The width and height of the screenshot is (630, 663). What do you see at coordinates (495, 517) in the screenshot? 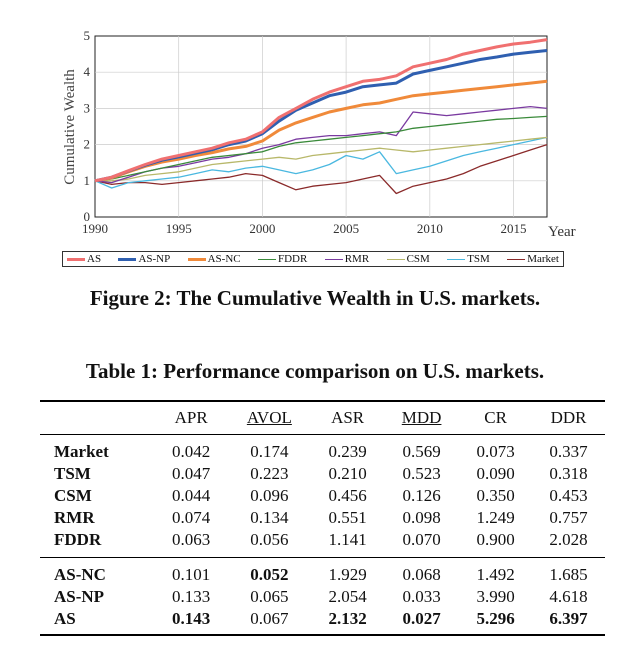
I see `table-cell: 1.249` at bounding box center [495, 517].